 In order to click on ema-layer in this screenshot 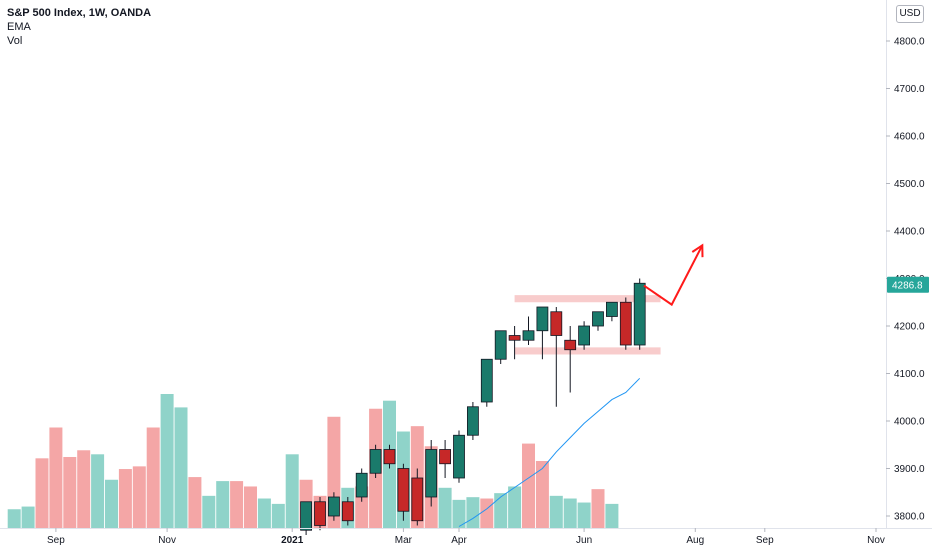, I will do `click(549, 452)`.